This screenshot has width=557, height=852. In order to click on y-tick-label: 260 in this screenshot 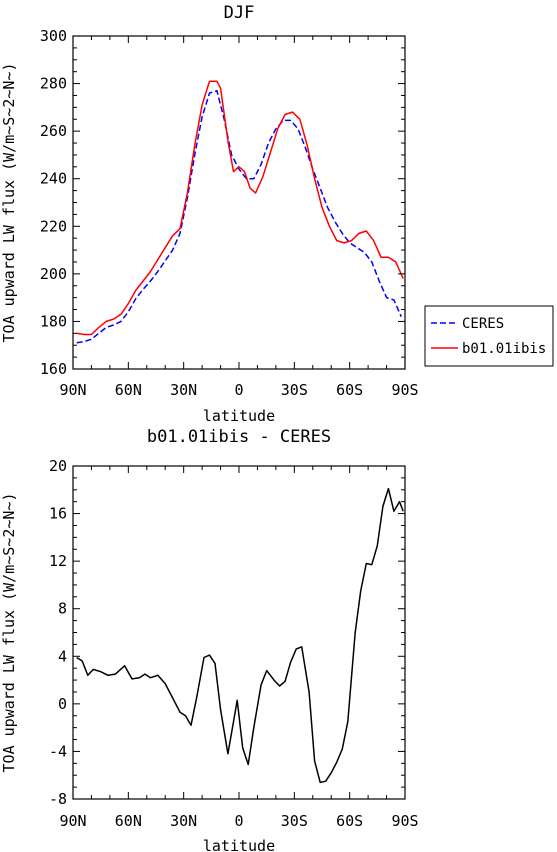, I will do `click(53, 131)`.